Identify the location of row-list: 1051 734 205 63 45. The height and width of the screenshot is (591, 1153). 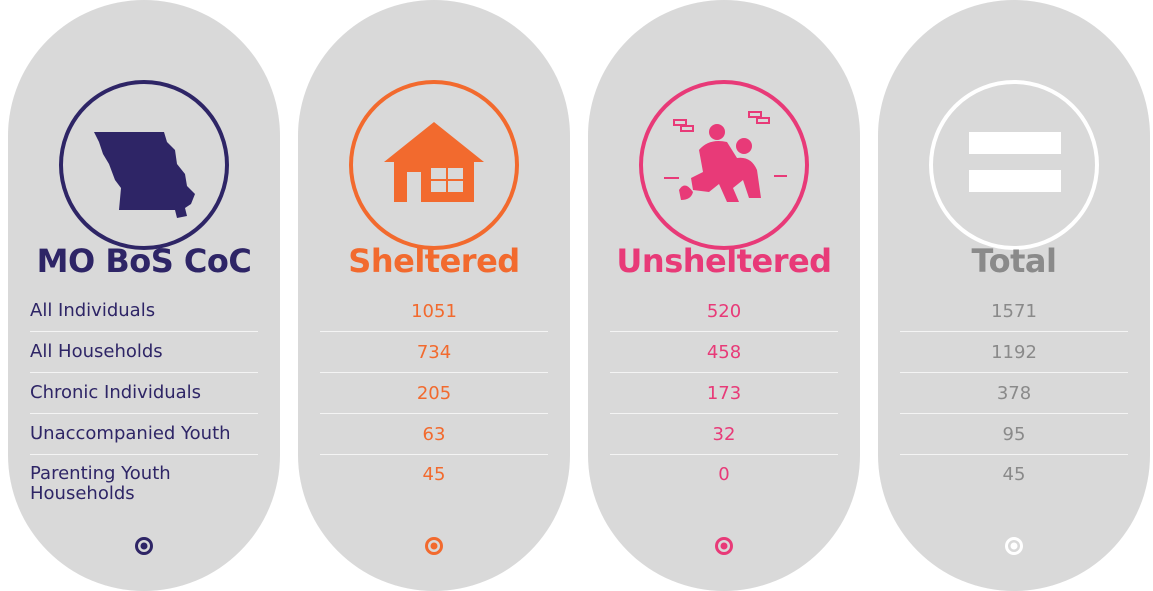
(434, 402).